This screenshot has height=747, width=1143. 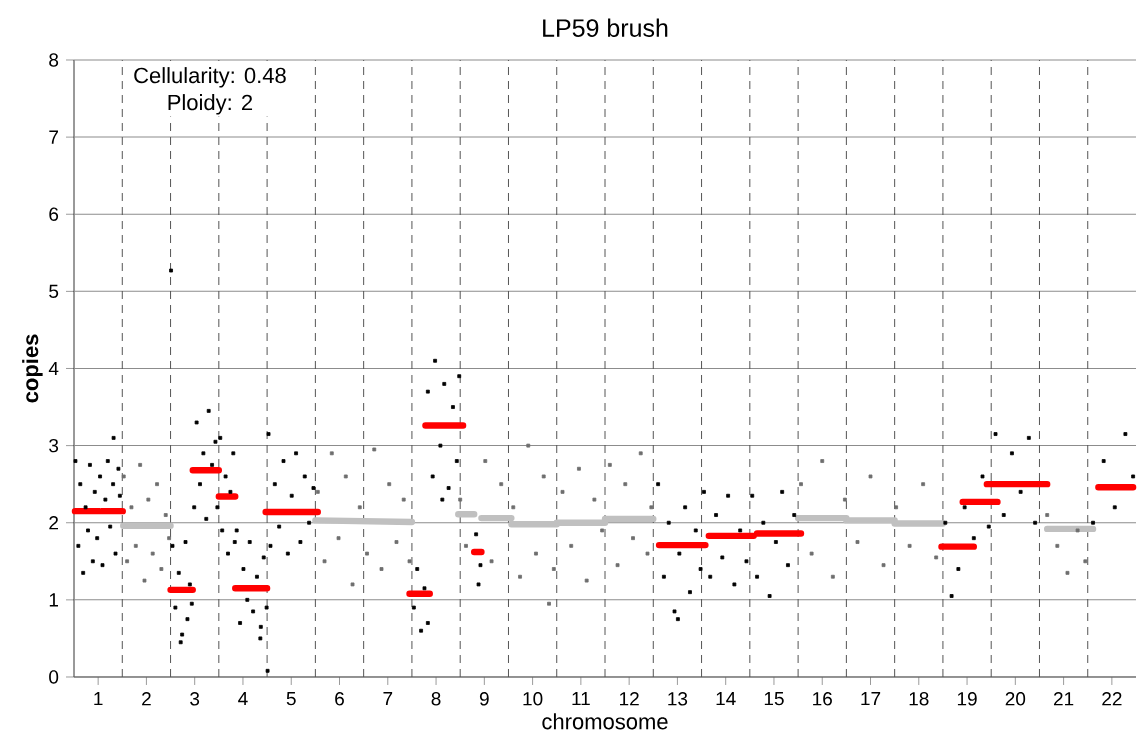 What do you see at coordinates (54, 291) in the screenshot?
I see `y-tick-label: 5` at bounding box center [54, 291].